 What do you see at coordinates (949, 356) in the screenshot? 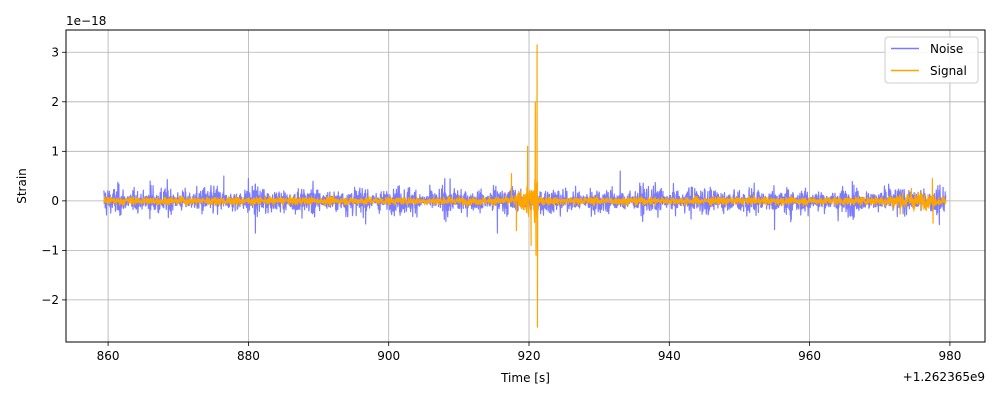
I see `x-tick-label: 980` at bounding box center [949, 356].